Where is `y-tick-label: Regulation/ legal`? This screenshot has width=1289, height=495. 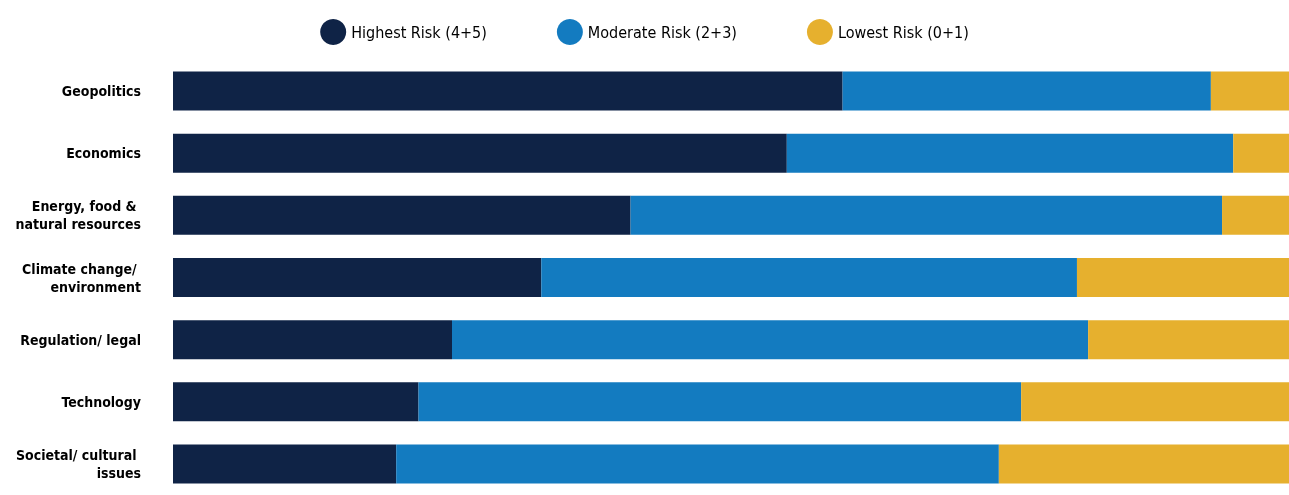 y-tick-label: Regulation/ legal is located at coordinates (80, 339).